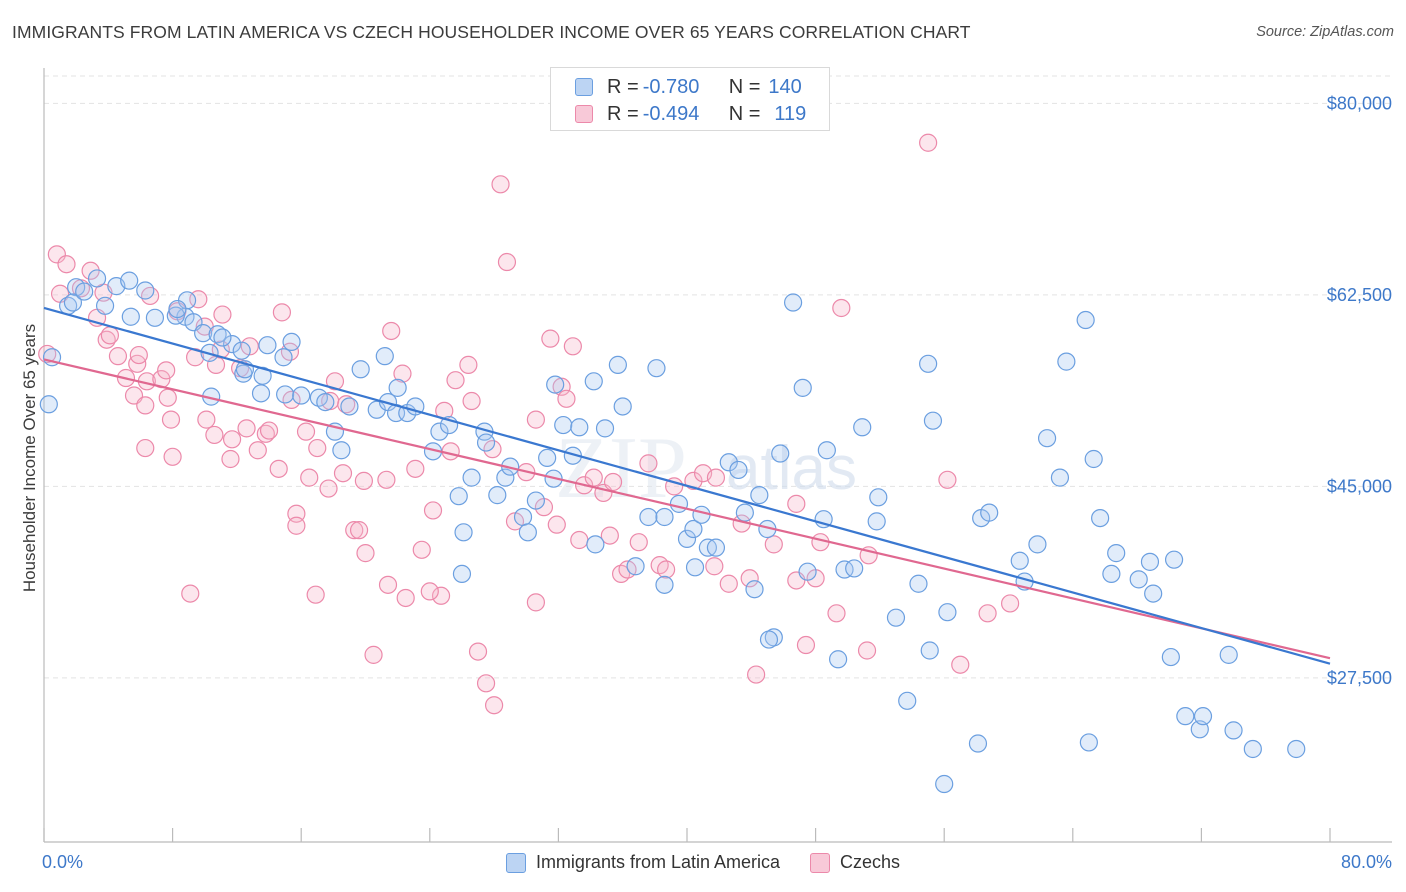  Describe the element at coordinates (870, 862) in the screenshot. I see `legend-label: Czechs` at that location.